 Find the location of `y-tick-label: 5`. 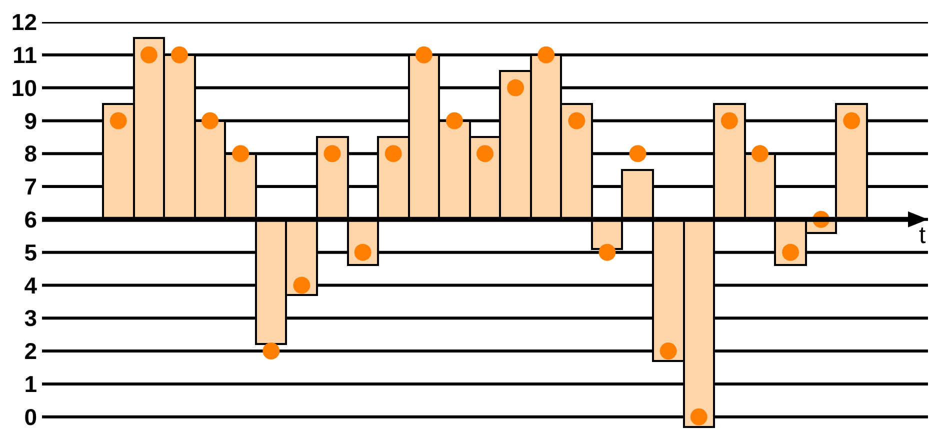

y-tick-label: 5 is located at coordinates (31, 252).